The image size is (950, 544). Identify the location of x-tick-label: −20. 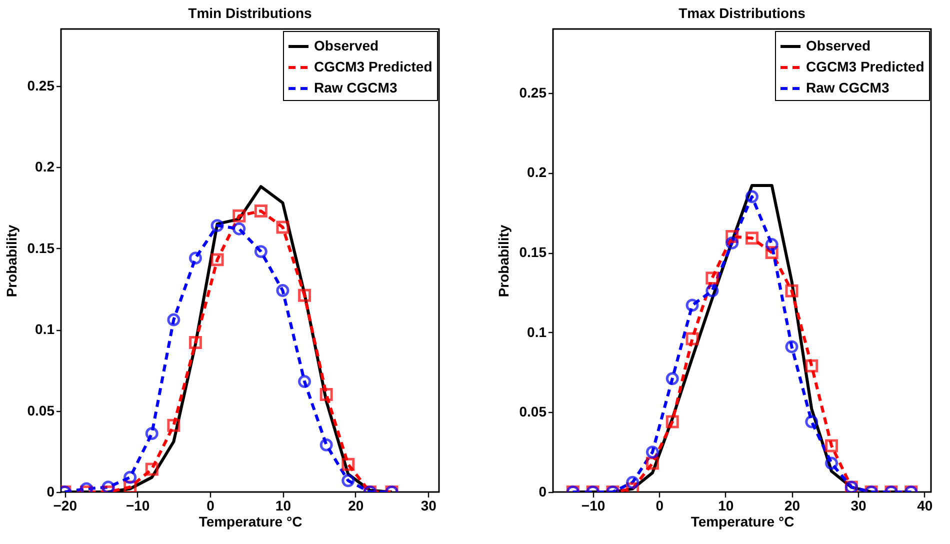
(65, 506).